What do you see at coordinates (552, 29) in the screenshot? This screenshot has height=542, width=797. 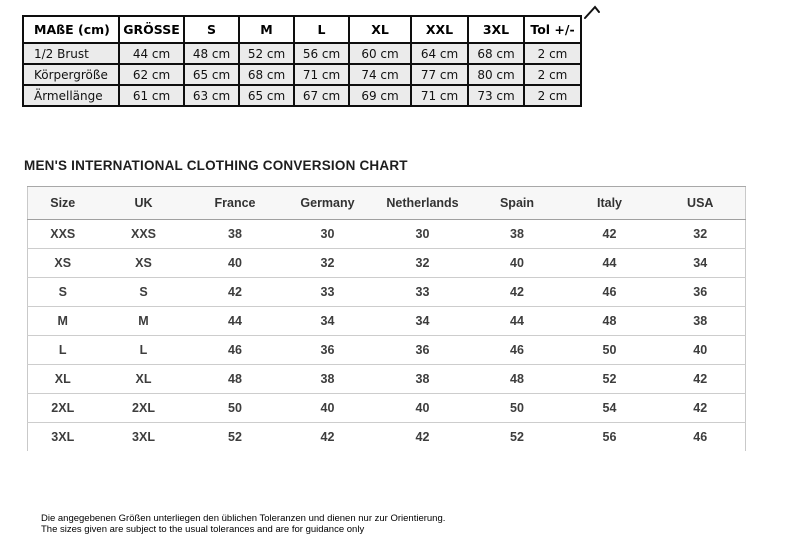 I see `german-size-table-header-cell: Tol +/-` at bounding box center [552, 29].